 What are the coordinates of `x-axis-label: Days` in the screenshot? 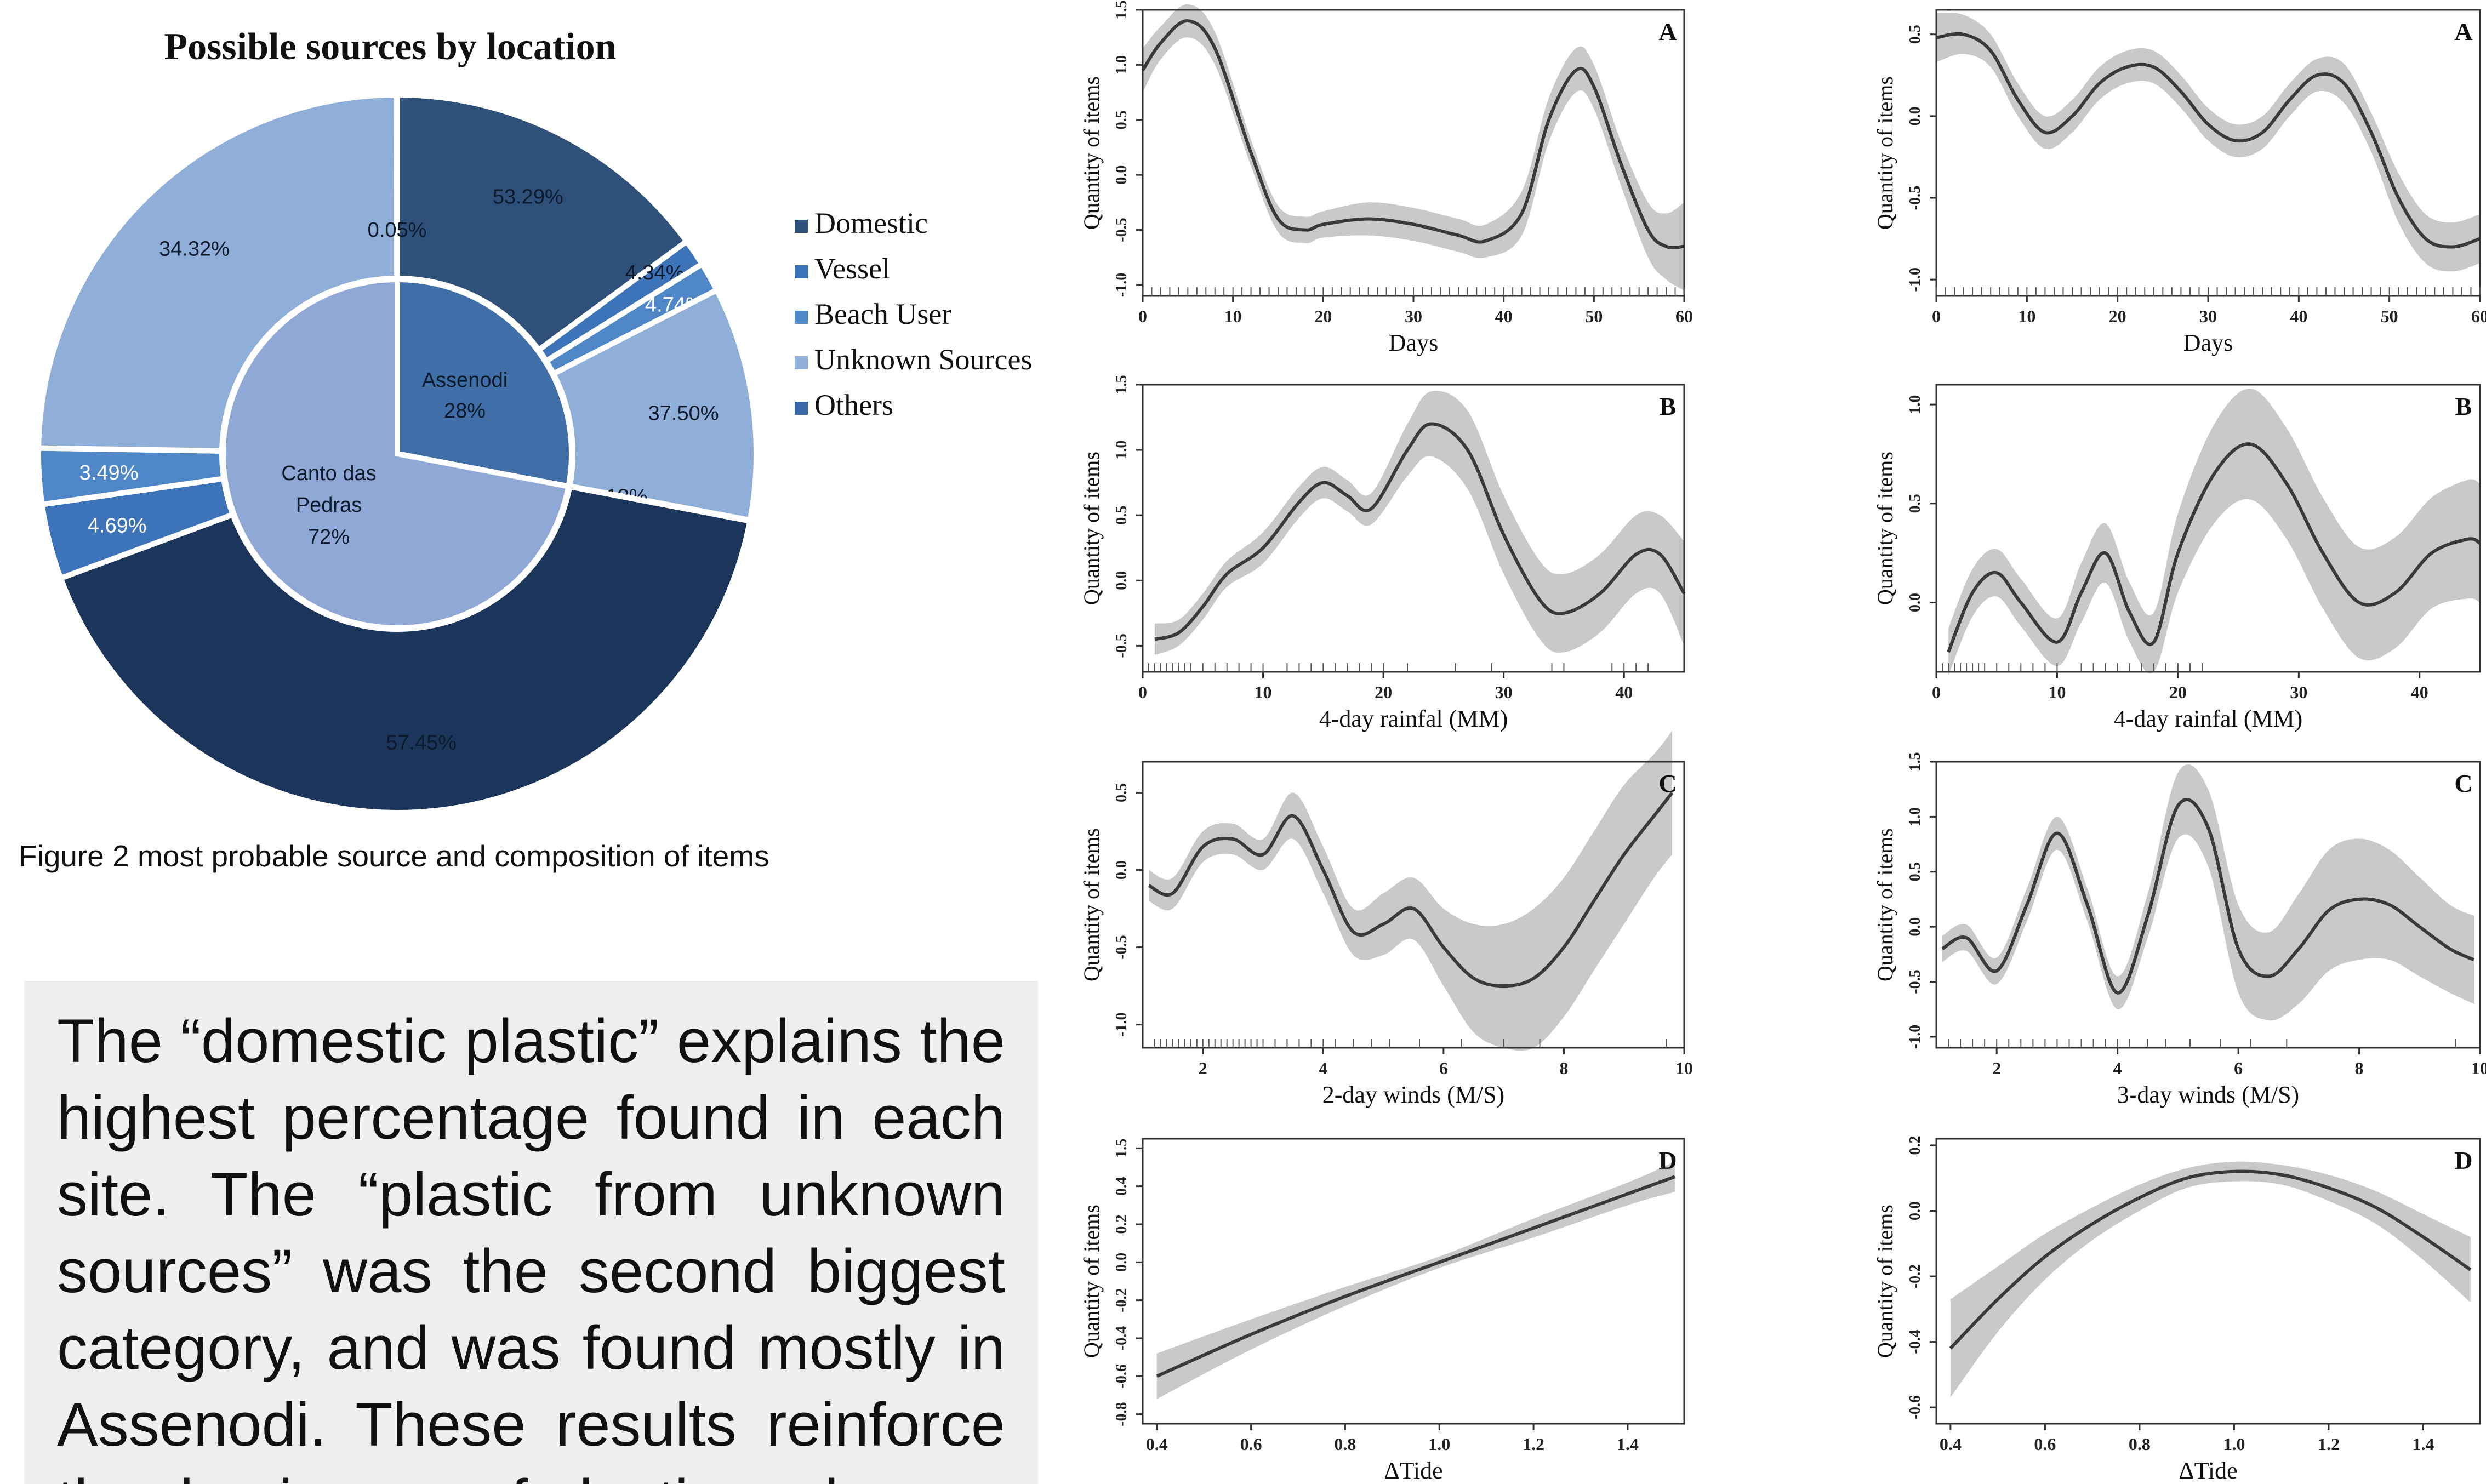 It's located at (2208, 342).